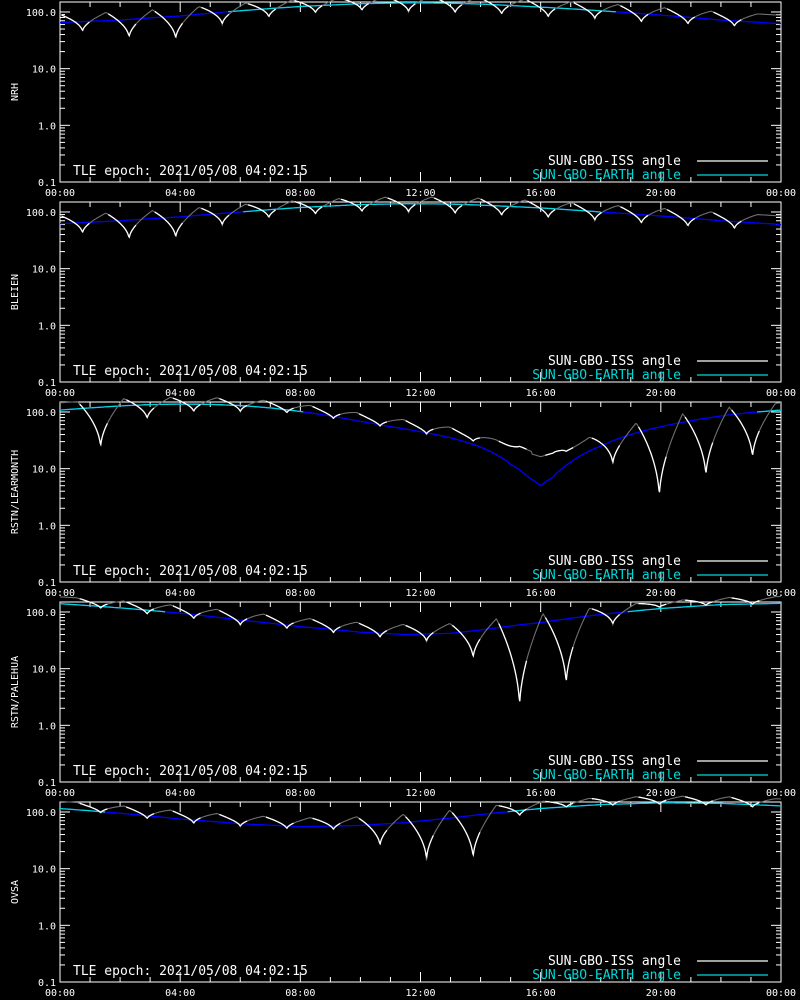 This screenshot has height=1000, width=800. I want to click on legend-label: SUN-GBO-ISS angle, so click(614, 961).